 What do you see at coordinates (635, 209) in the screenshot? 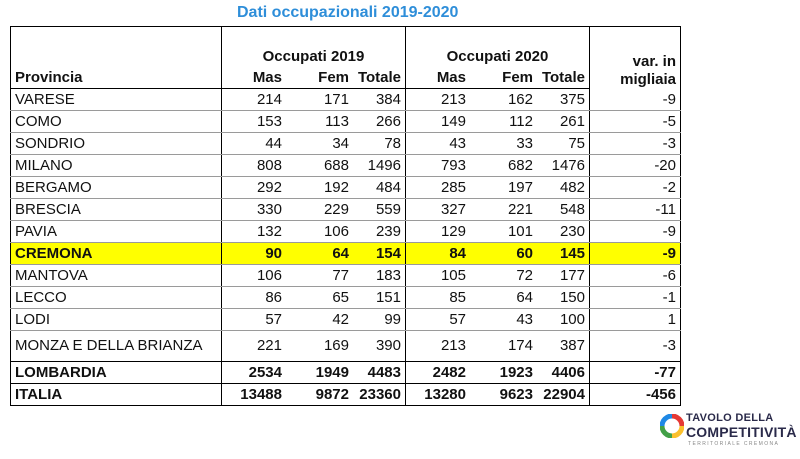
I see `cell-var: -11` at bounding box center [635, 209].